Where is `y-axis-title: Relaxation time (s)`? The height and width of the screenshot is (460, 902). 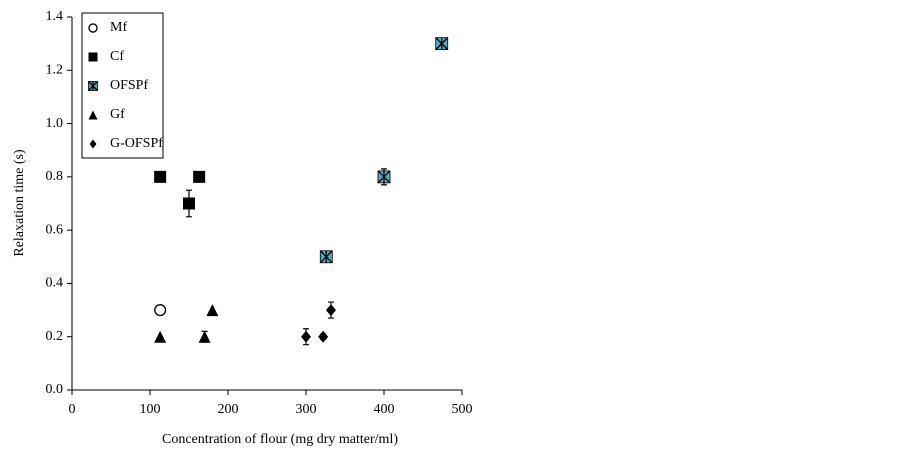
y-axis-title: Relaxation time (s) is located at coordinates (19, 203).